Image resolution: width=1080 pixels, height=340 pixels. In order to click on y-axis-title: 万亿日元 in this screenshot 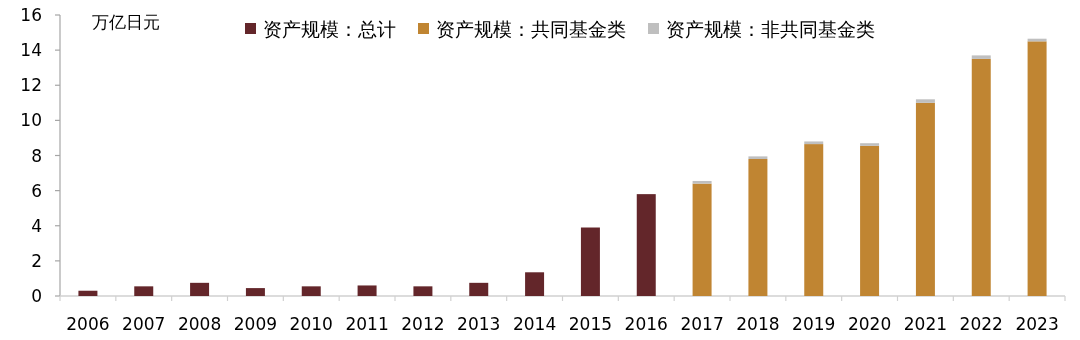, I will do `click(126, 22)`.